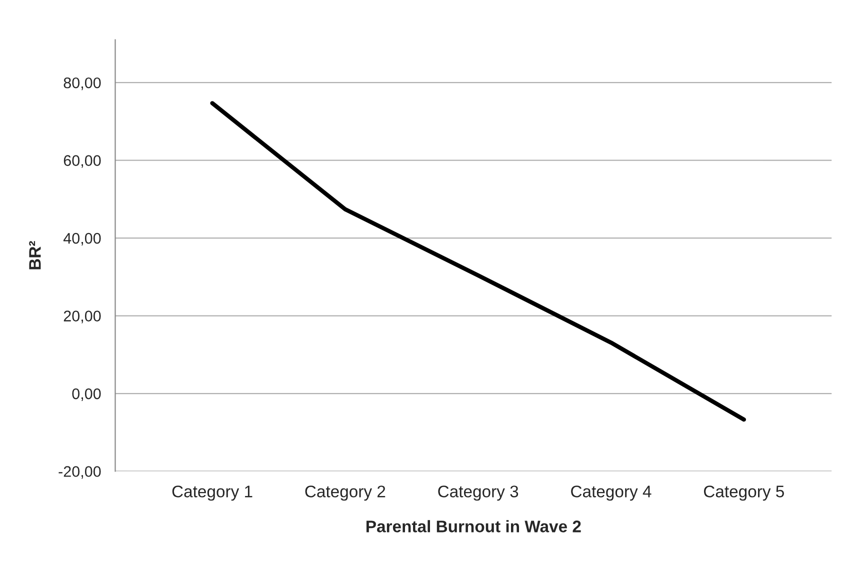 The image size is (860, 561). I want to click on y-axis-title: BR², so click(35, 255).